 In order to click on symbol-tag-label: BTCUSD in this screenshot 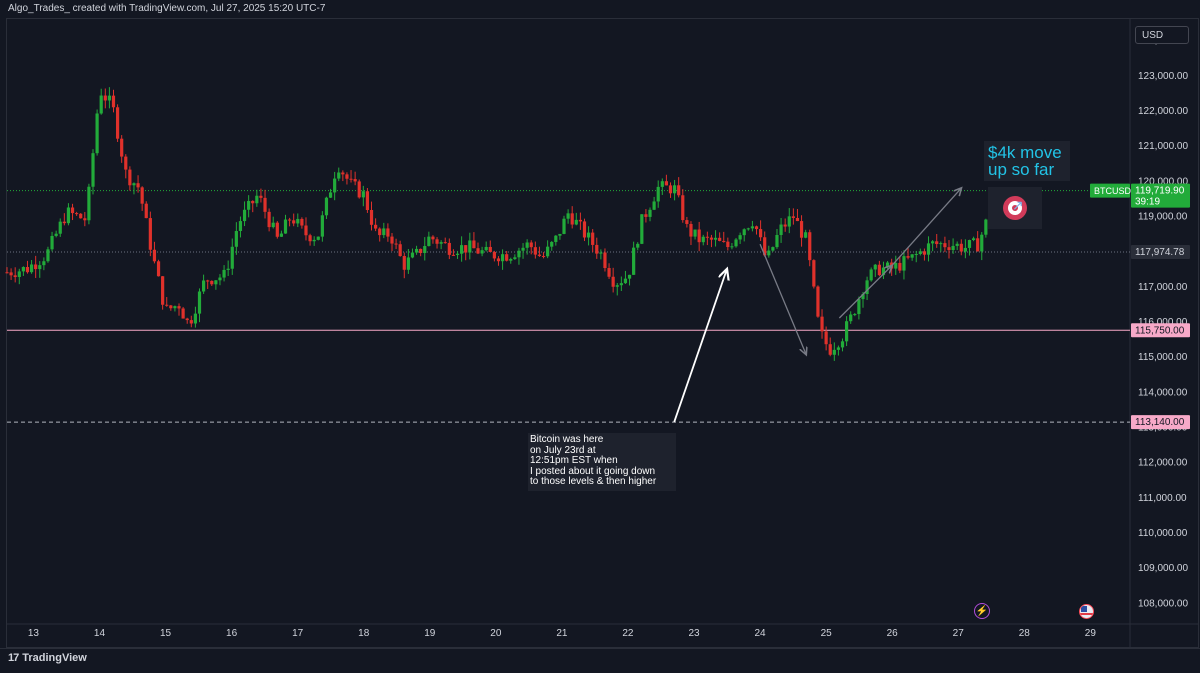, I will do `click(1113, 191)`.